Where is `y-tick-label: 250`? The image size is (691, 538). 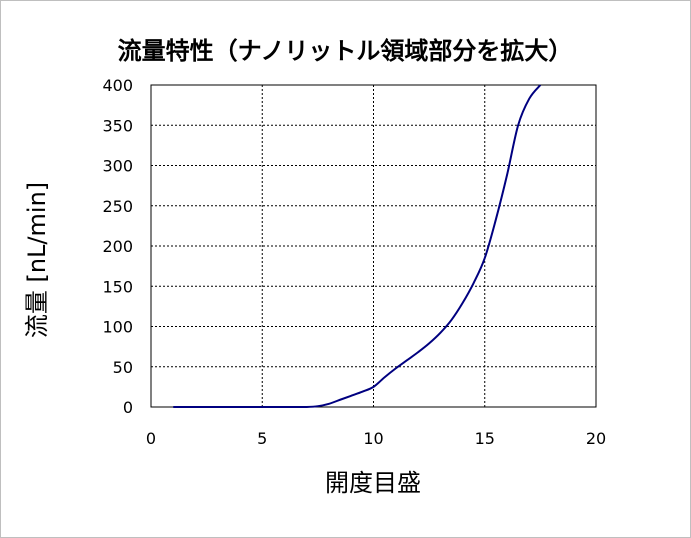
y-tick-label: 250 is located at coordinates (117, 206).